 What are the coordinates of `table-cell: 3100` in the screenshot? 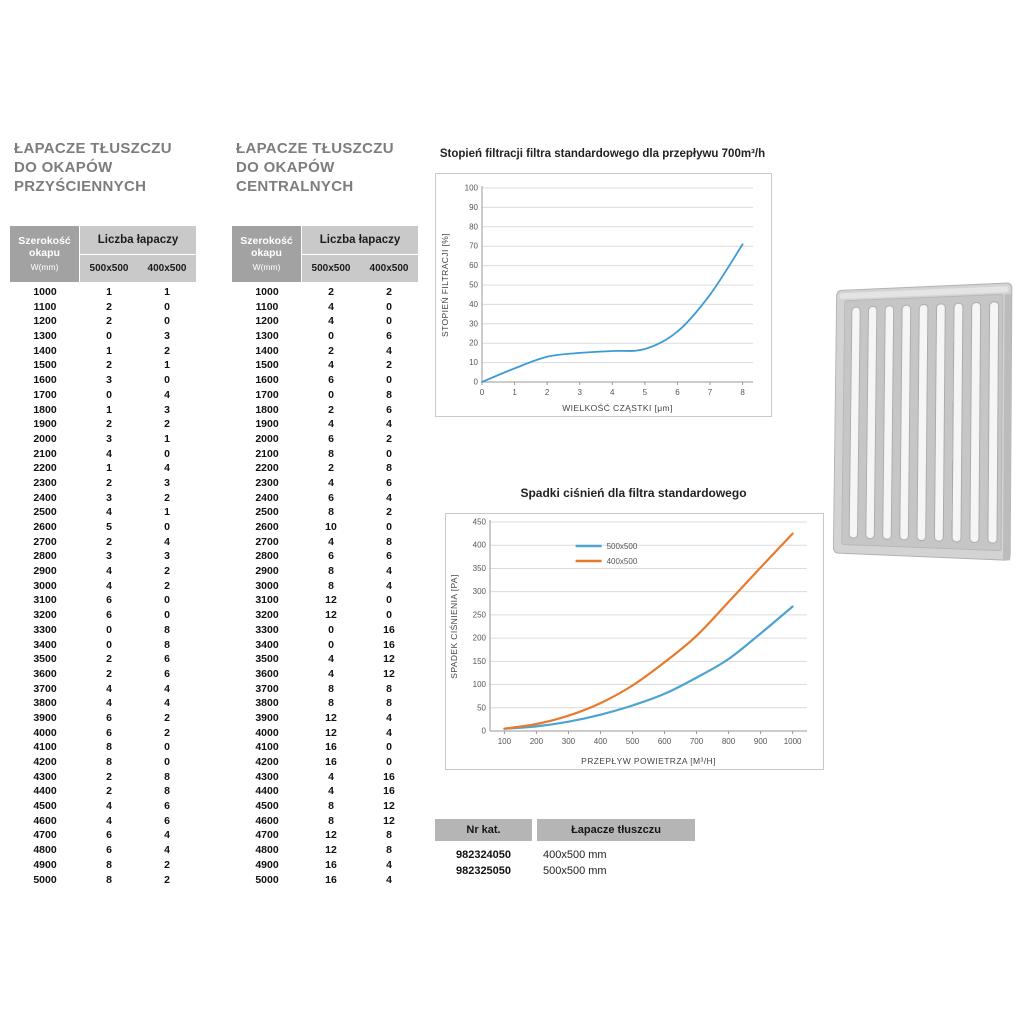 It's located at (45, 600).